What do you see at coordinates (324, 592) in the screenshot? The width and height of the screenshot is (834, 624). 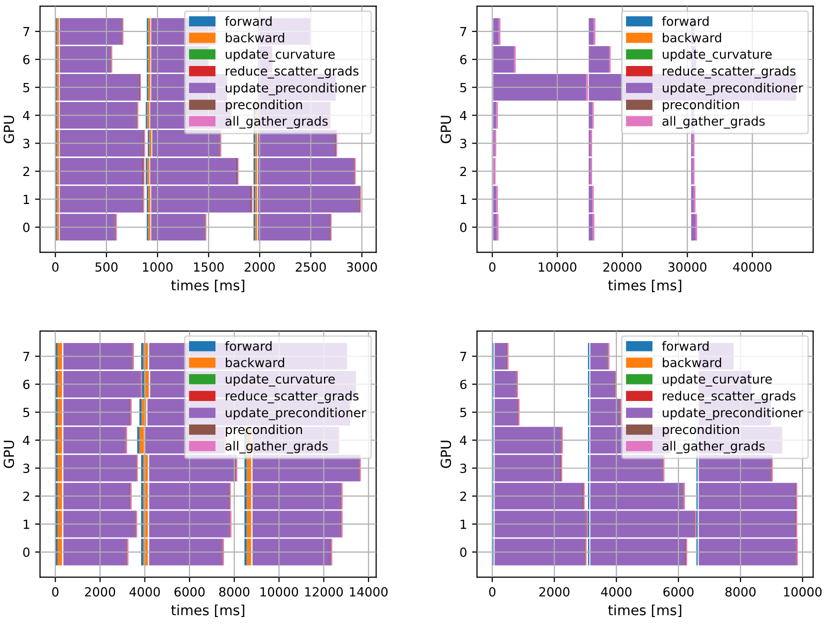 I see `x-tick-label: 12000` at bounding box center [324, 592].